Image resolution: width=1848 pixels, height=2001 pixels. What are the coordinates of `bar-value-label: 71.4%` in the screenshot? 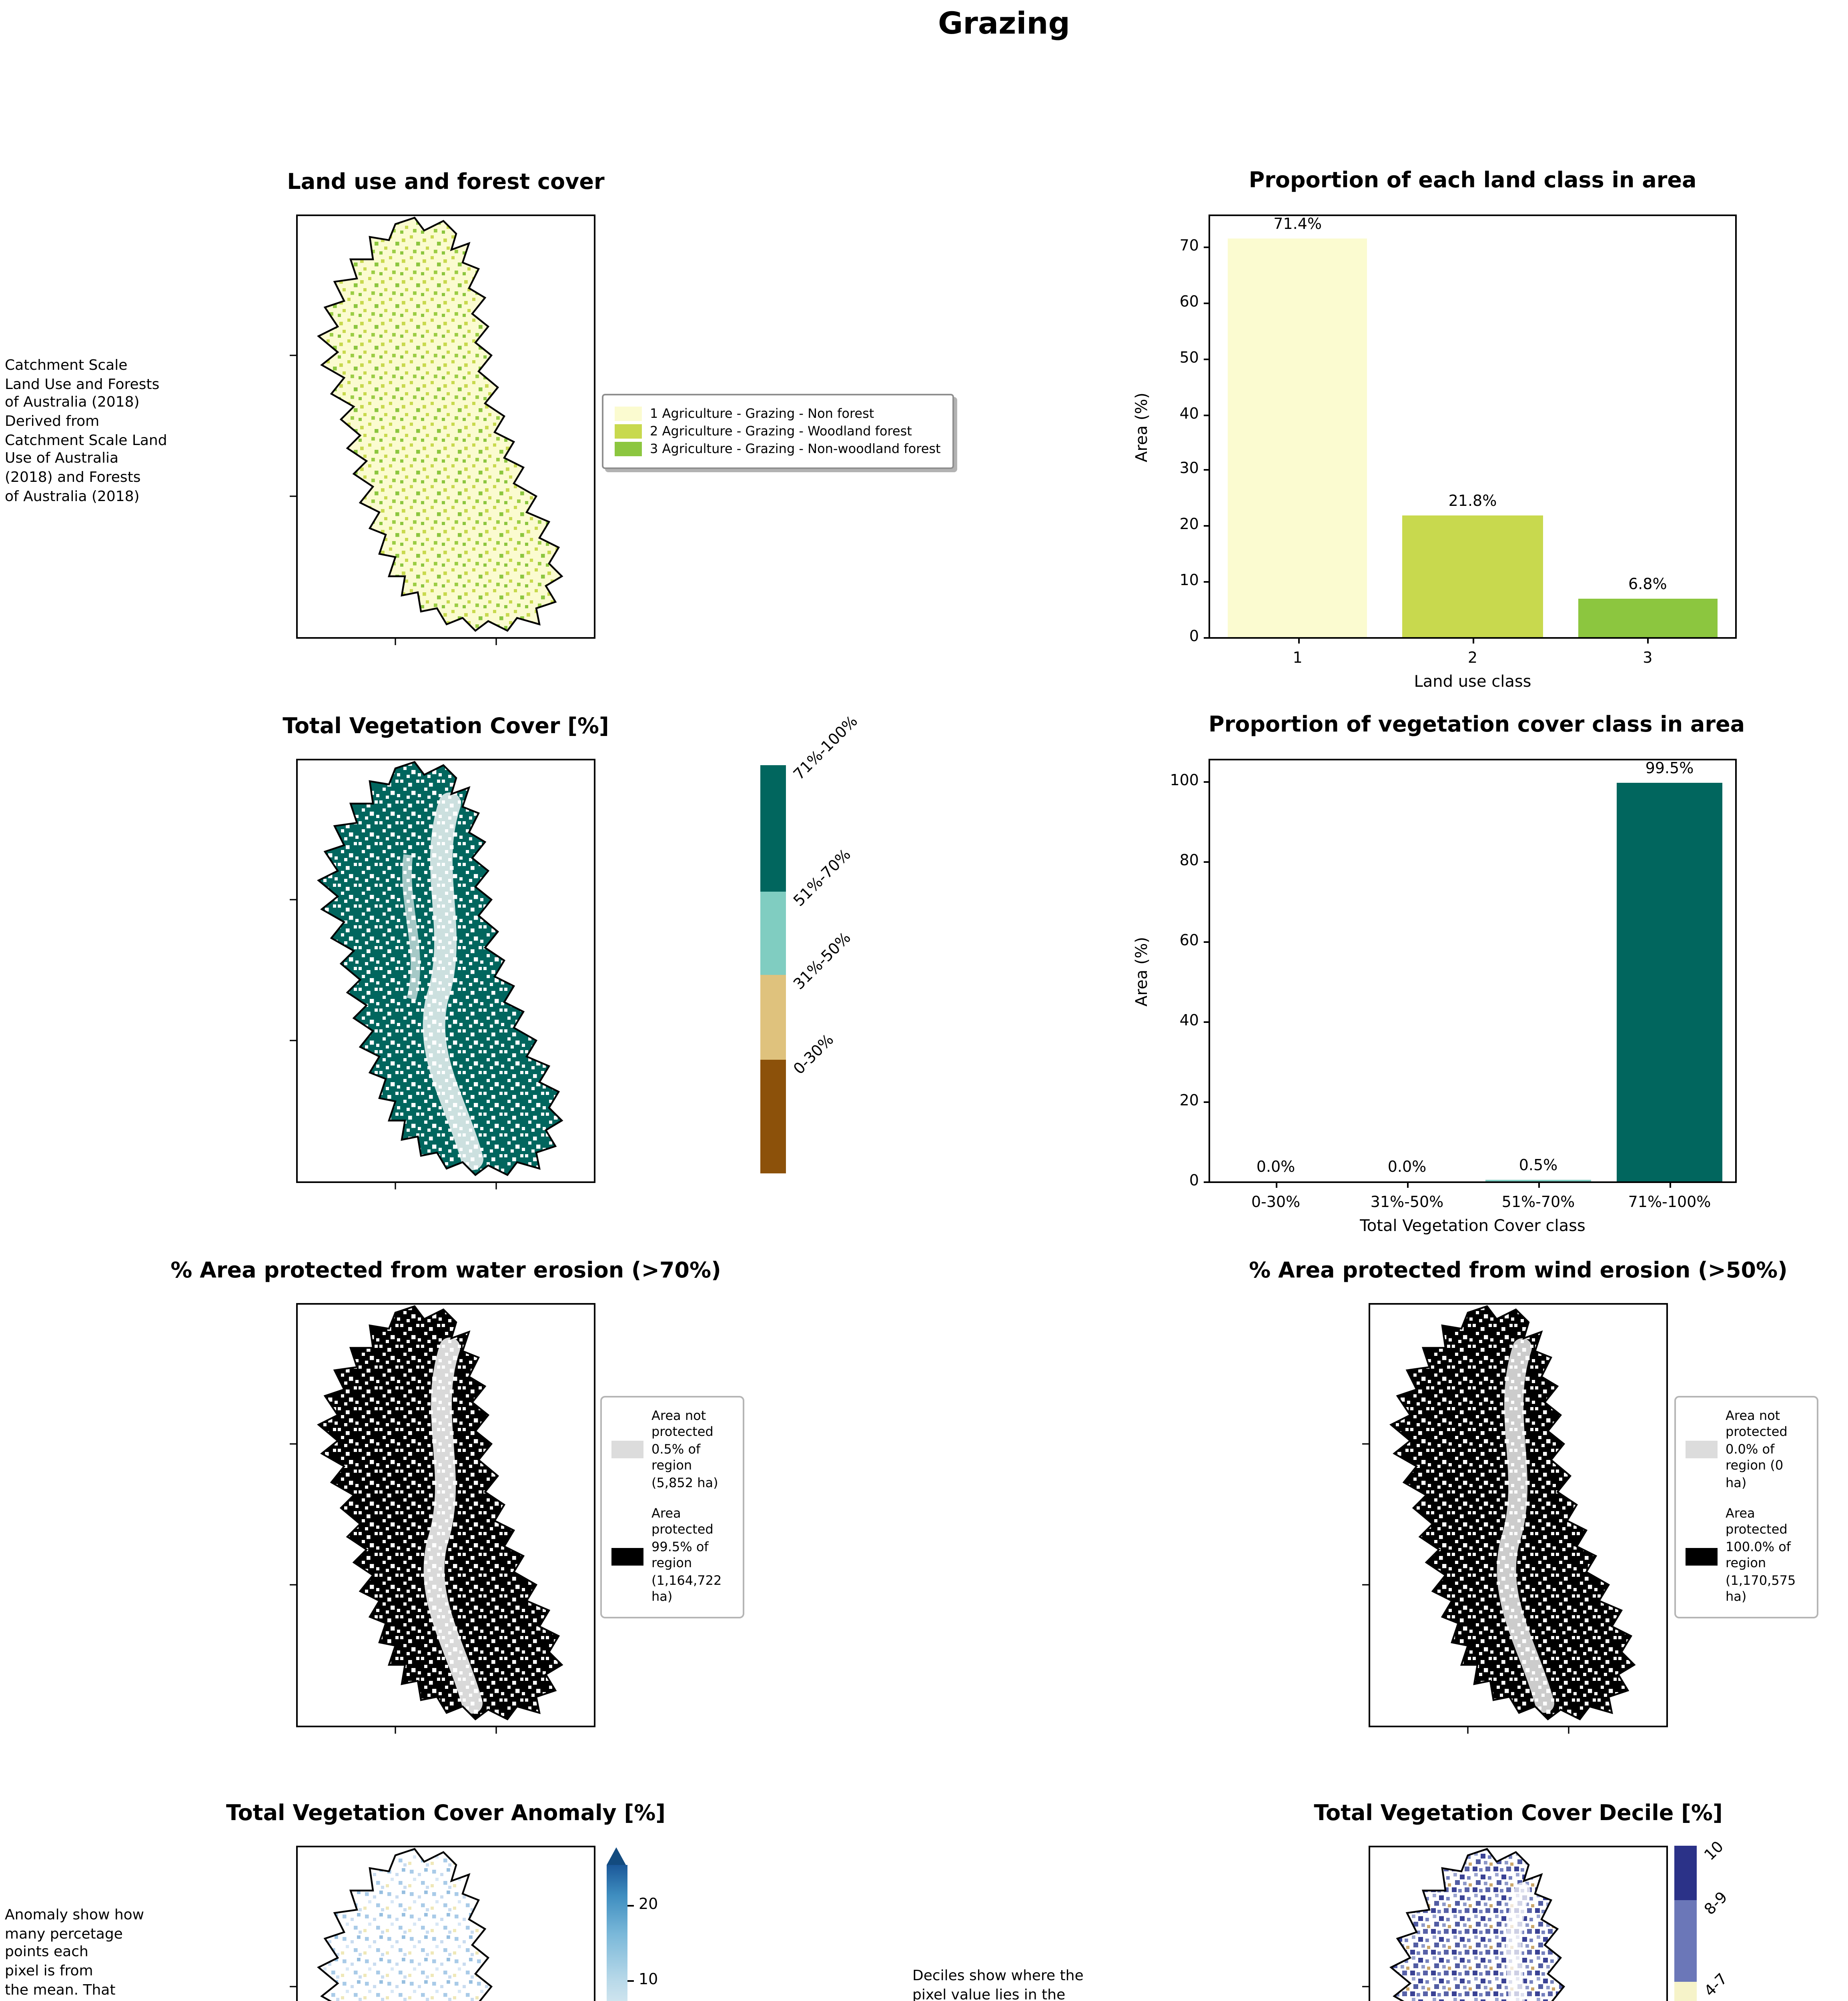 It's located at (1297, 226).